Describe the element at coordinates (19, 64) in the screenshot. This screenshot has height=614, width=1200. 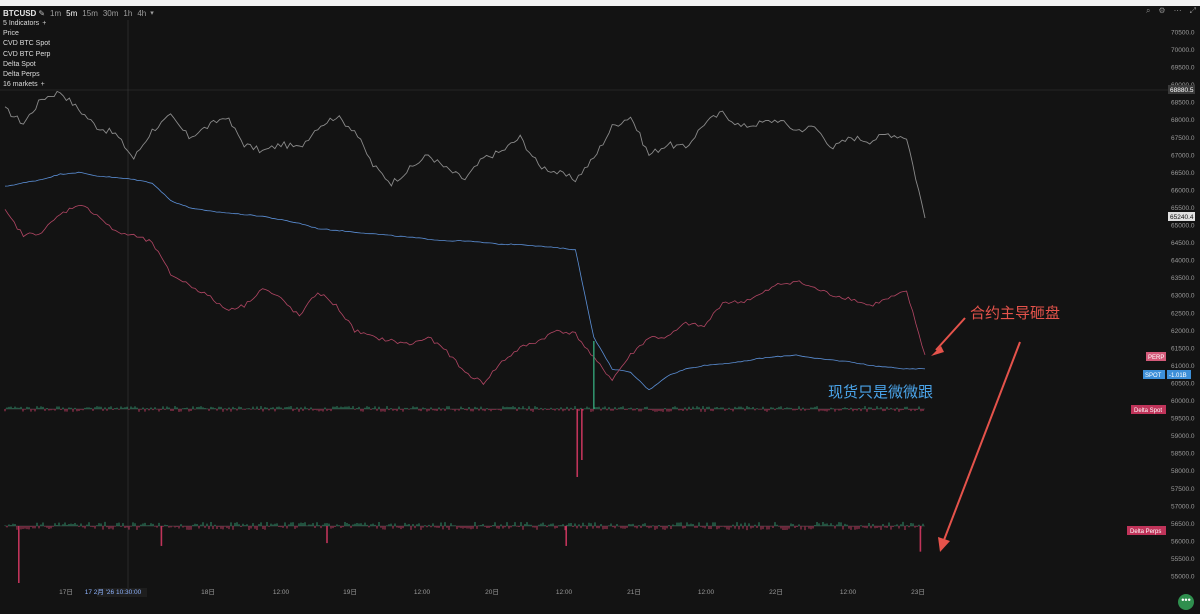
I see `legend-item-delta-spot: Delta Spot` at that location.